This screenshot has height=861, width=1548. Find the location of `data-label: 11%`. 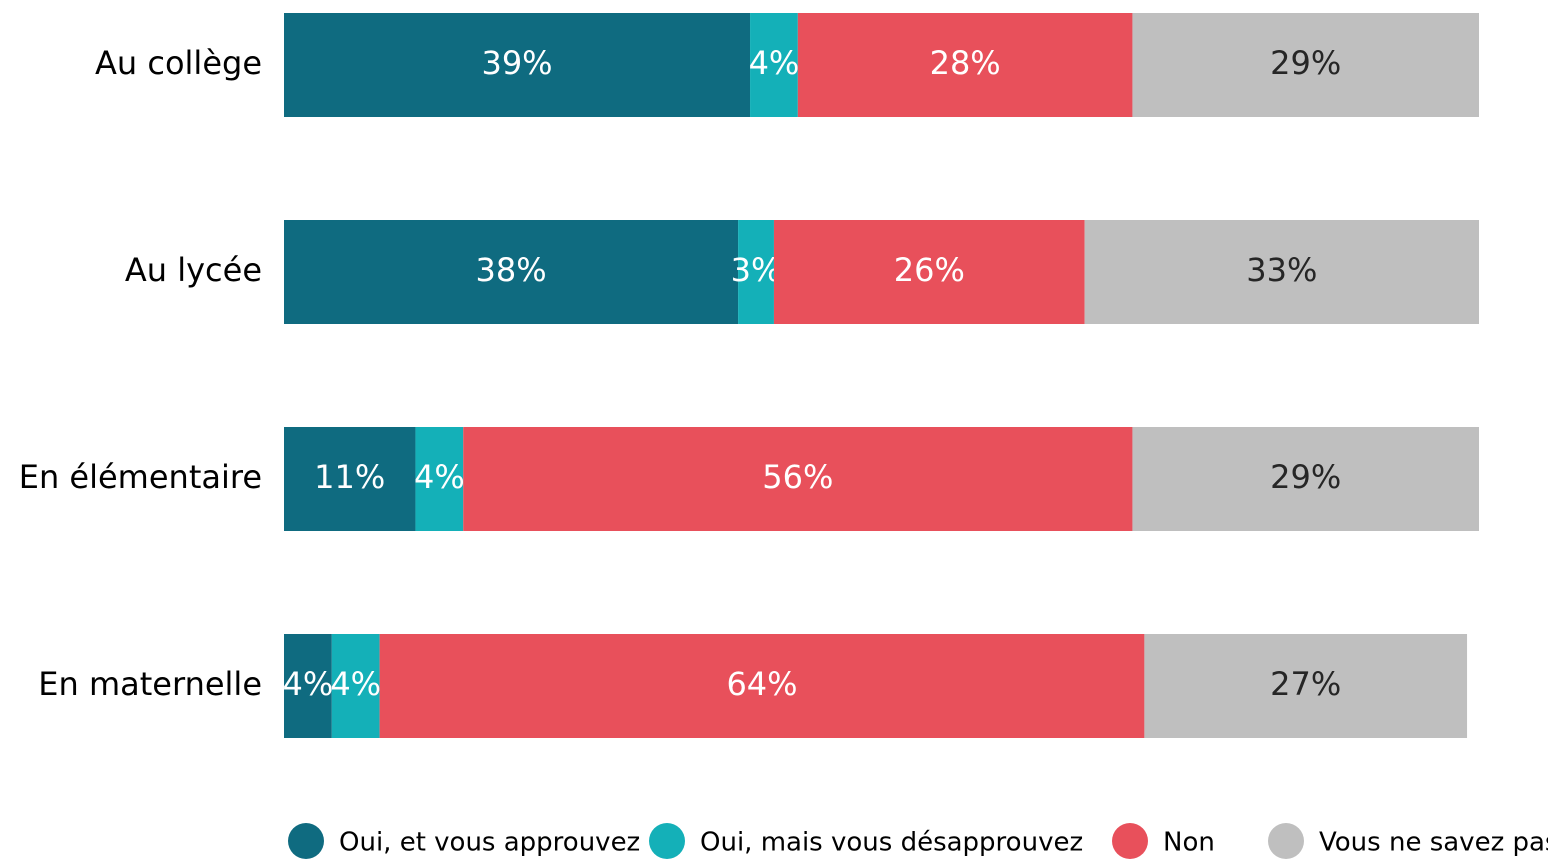

data-label: 11% is located at coordinates (349, 477).